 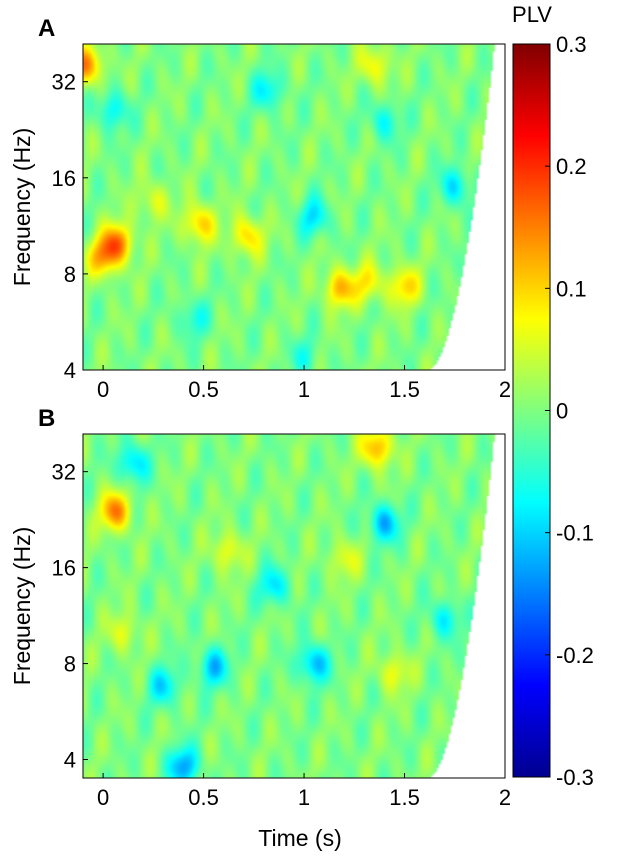 What do you see at coordinates (562, 411) in the screenshot?
I see `colorbar-tick-label: 0` at bounding box center [562, 411].